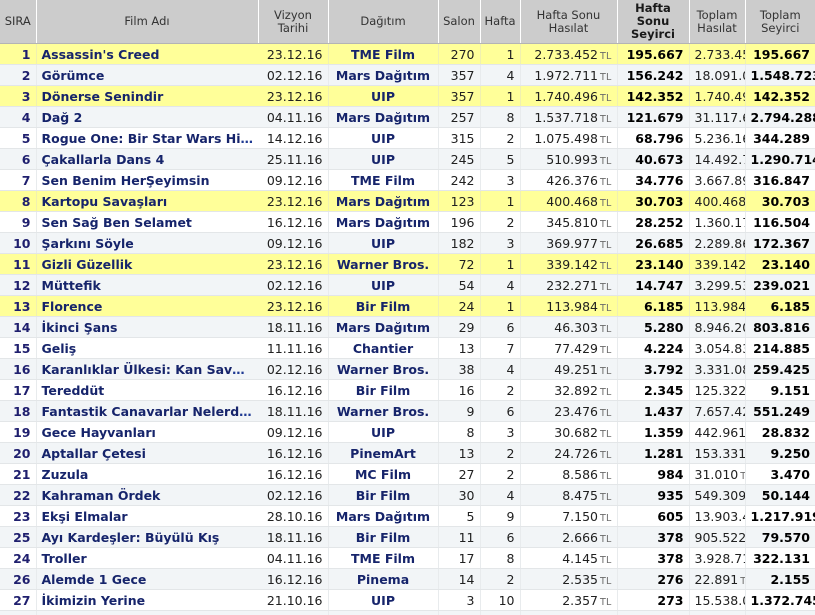  I want to click on cell-film: Çılgın Ofis Partisi, so click(147, 612).